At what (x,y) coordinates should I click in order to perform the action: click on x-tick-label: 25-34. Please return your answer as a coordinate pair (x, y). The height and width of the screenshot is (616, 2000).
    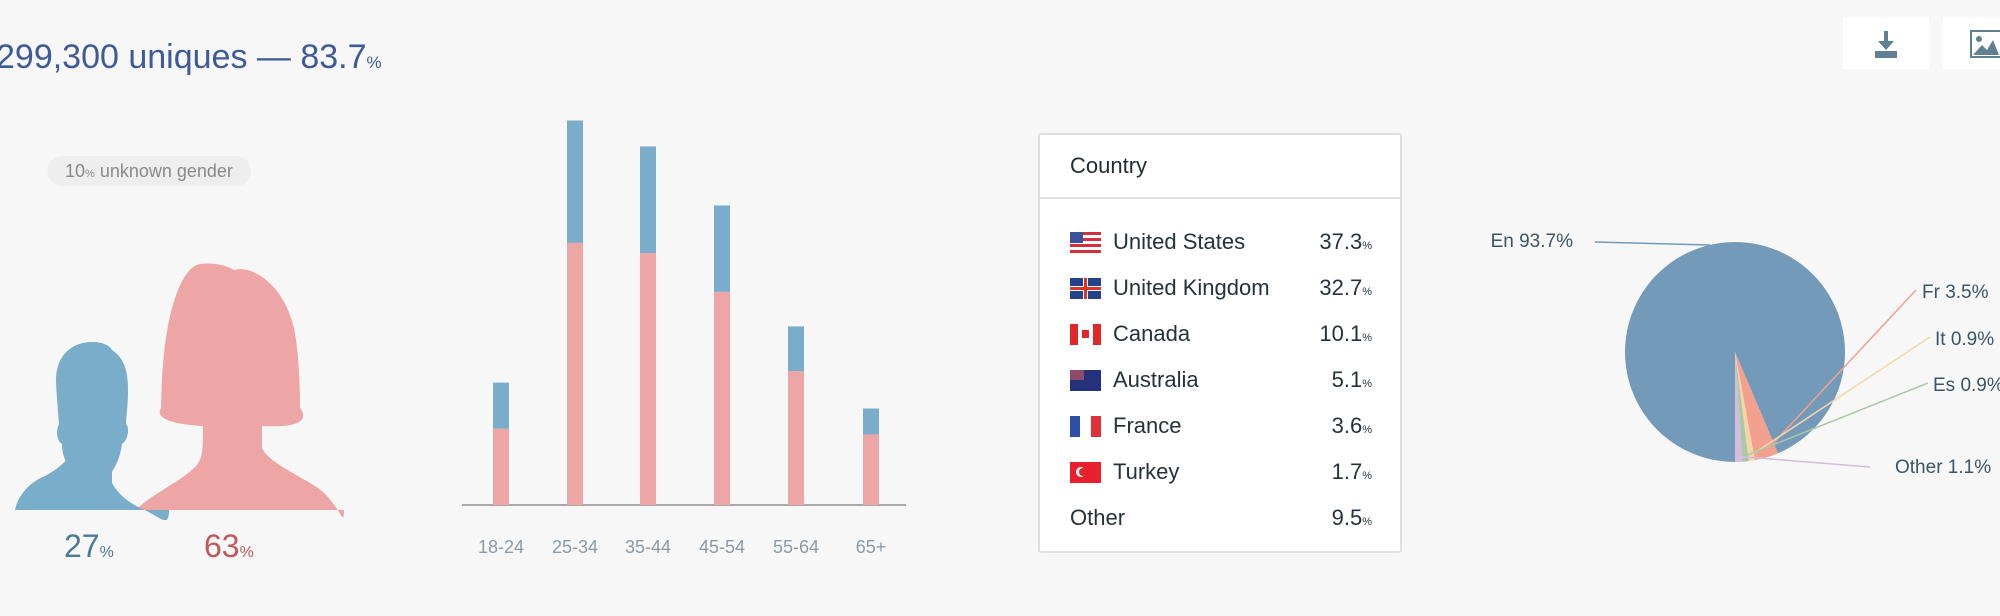
    Looking at the image, I should click on (575, 547).